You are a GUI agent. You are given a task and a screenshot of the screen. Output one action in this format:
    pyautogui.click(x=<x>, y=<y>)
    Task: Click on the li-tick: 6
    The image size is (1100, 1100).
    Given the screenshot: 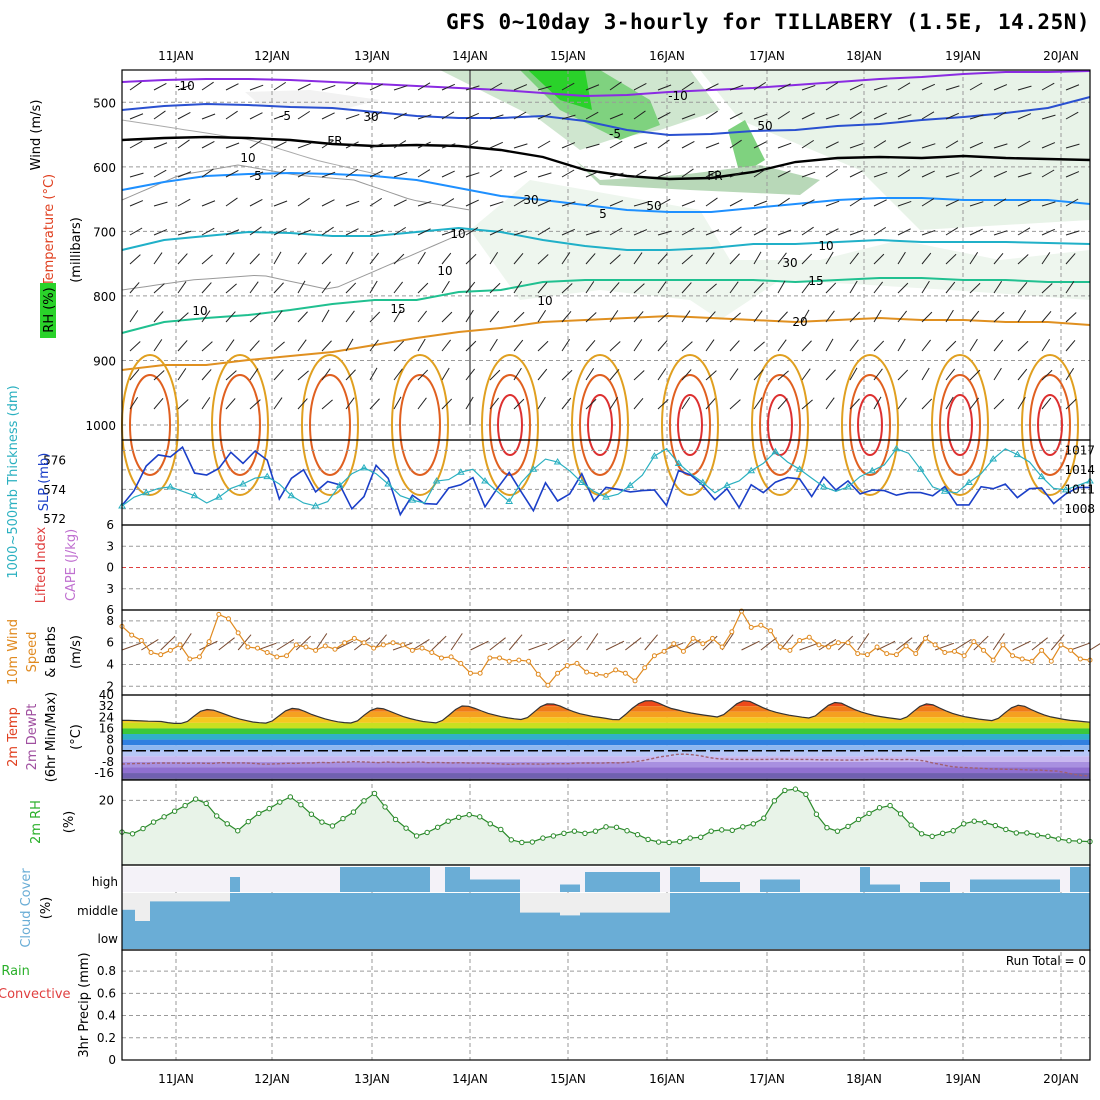 What is the action you would take?
    pyautogui.click(x=110, y=525)
    